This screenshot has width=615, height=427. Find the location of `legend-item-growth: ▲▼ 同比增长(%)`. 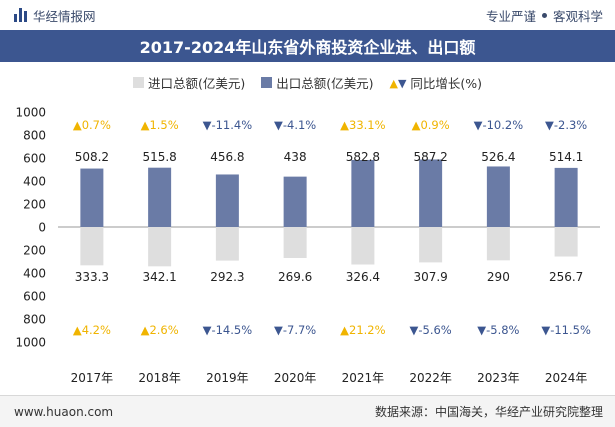

legend-item-growth: ▲▼ 同比增长(%) is located at coordinates (435, 82).